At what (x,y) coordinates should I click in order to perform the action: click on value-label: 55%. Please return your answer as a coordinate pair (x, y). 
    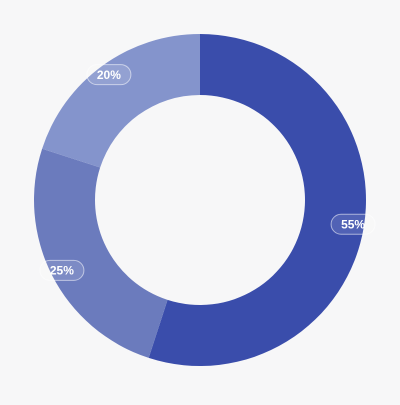
    Looking at the image, I should click on (353, 224).